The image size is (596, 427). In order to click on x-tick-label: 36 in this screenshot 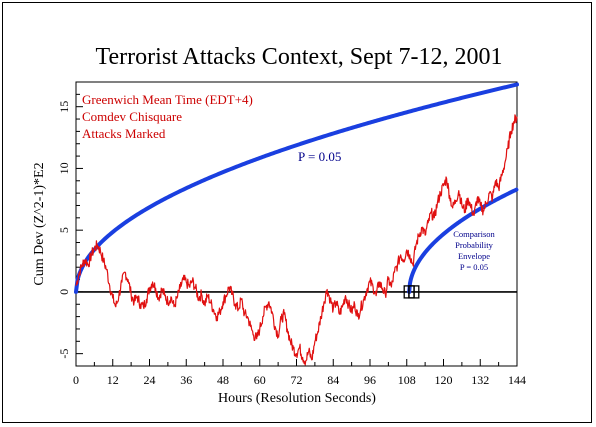, I will do `click(186, 380)`.